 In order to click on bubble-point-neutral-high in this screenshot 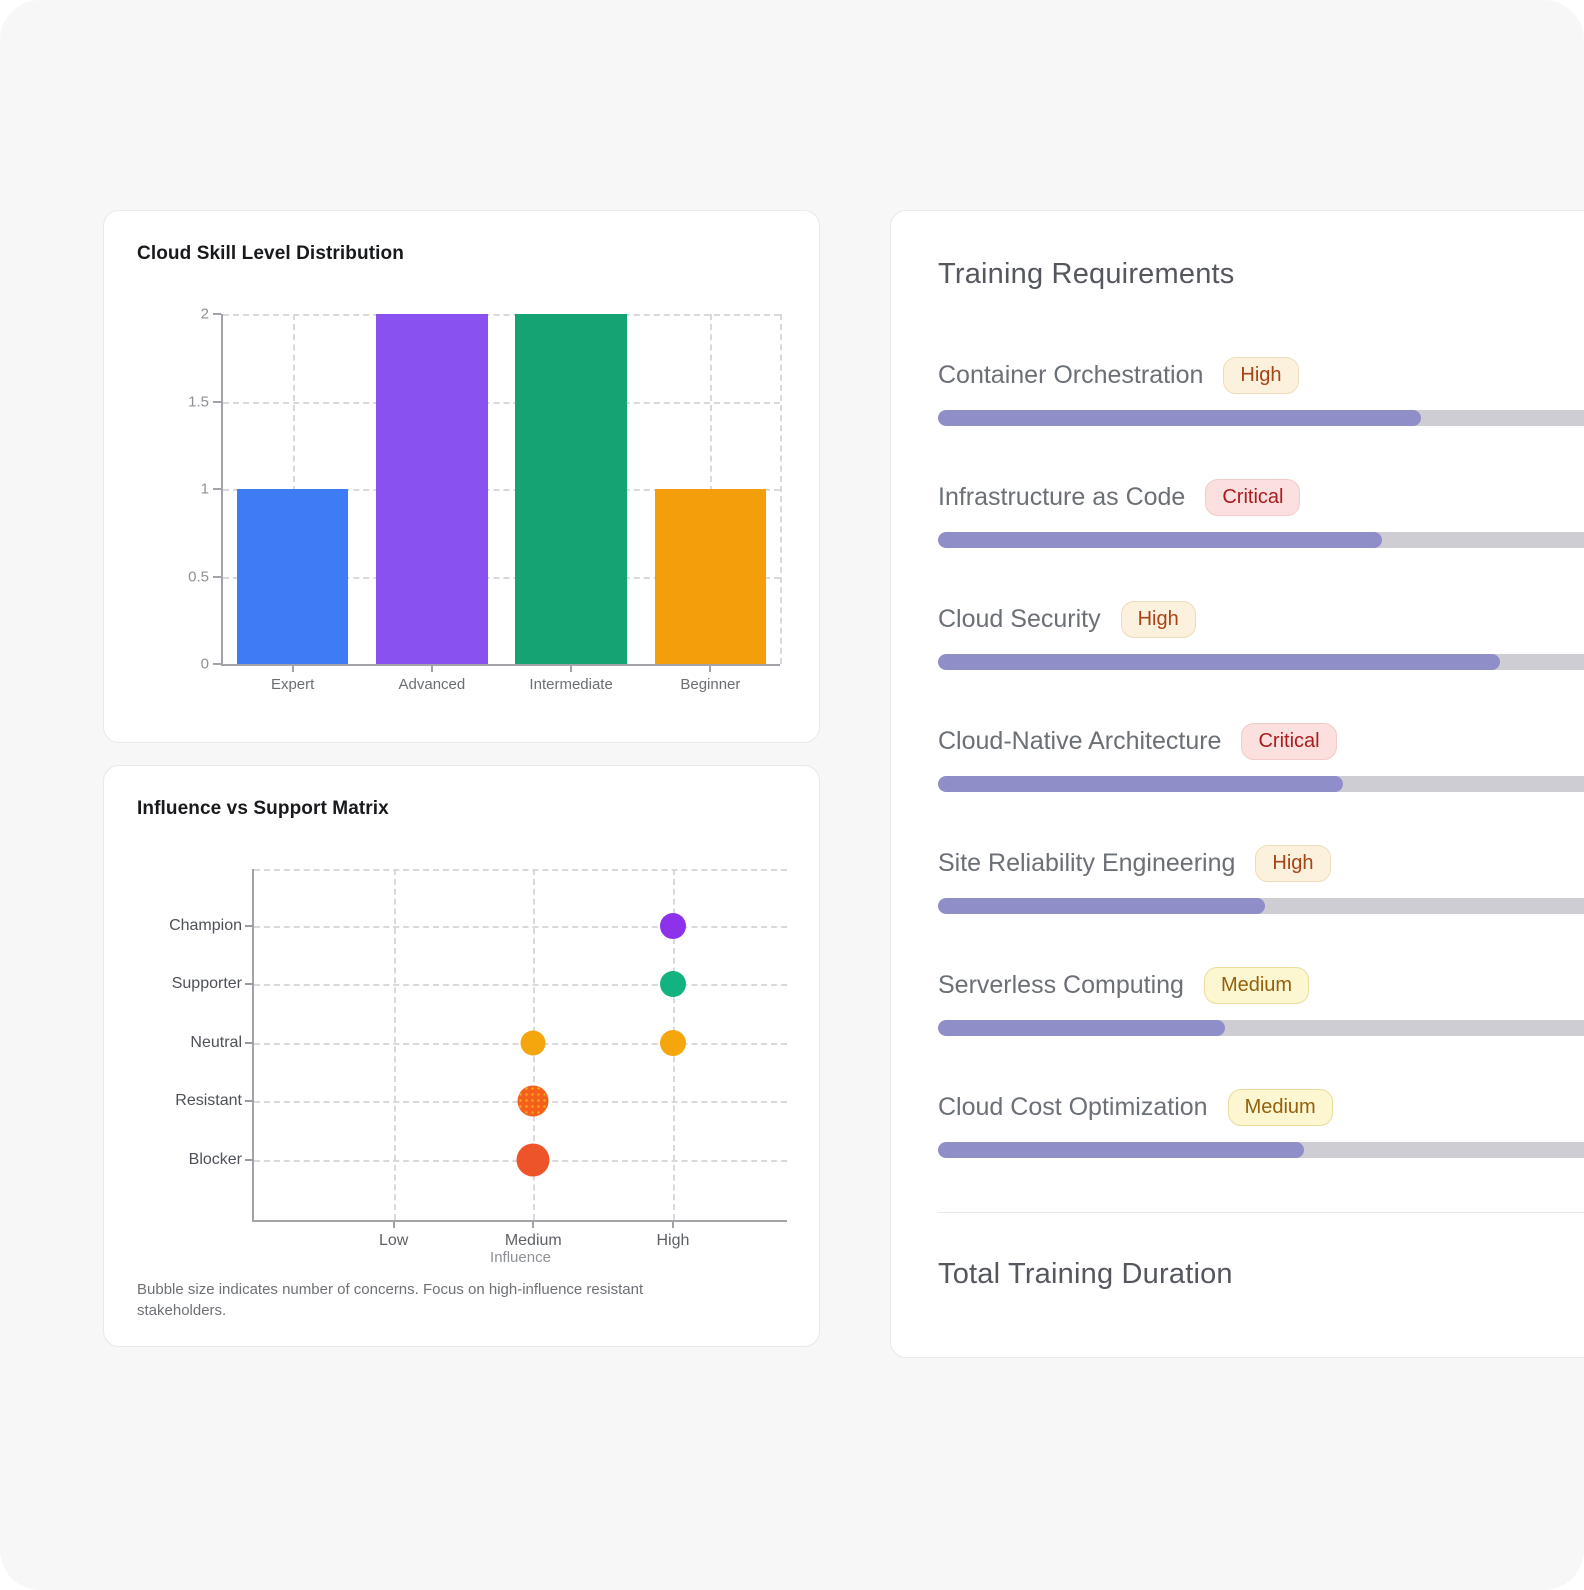, I will do `click(672, 1042)`.